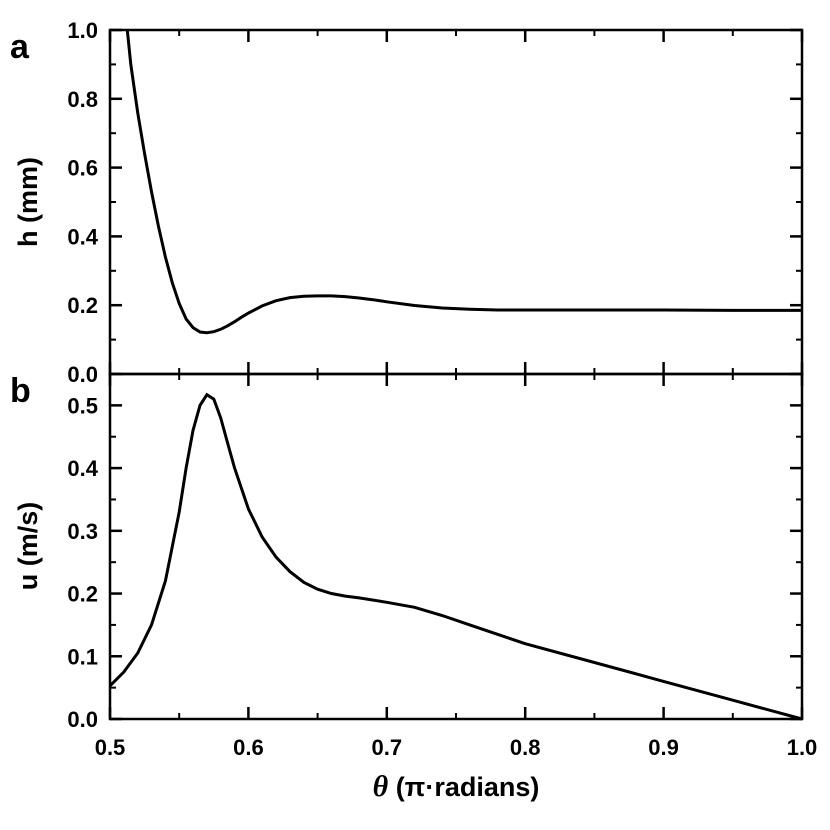 Image resolution: width=830 pixels, height=830 pixels. I want to click on panel-a-y-axis-label: h (mm), so click(28, 202).